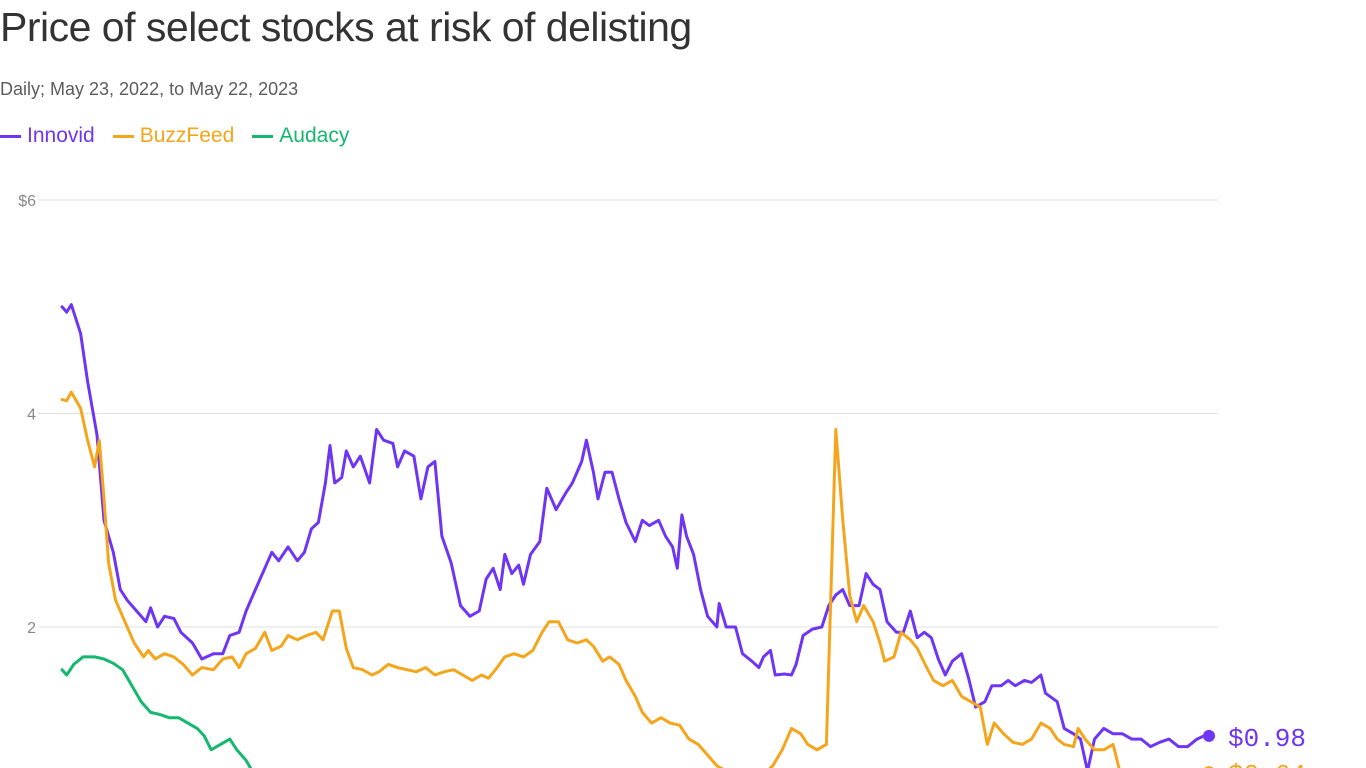 The height and width of the screenshot is (768, 1366). Describe the element at coordinates (156, 711) in the screenshot. I see `series-line-audacy` at that location.